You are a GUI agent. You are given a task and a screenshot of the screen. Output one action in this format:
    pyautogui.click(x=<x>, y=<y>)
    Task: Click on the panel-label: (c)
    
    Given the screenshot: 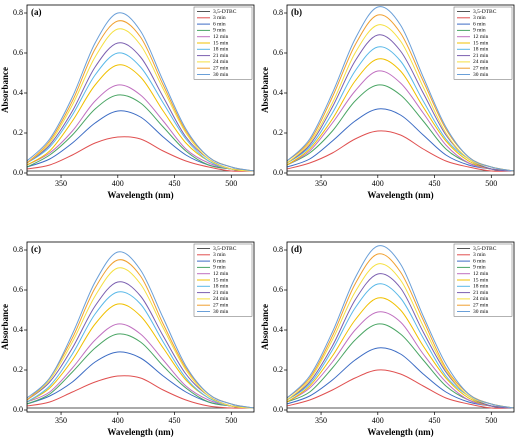 What is the action you would take?
    pyautogui.click(x=36, y=249)
    